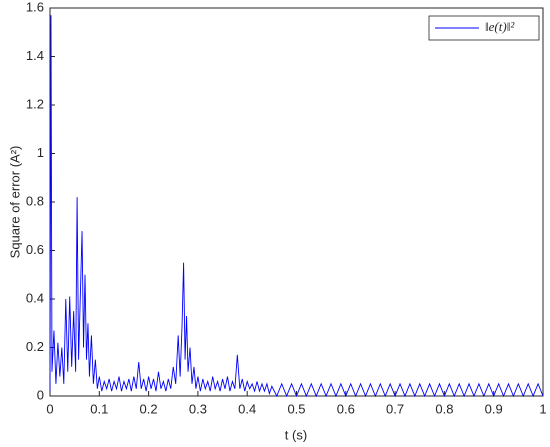 This screenshot has width=550, height=447. What do you see at coordinates (40, 152) in the screenshot?
I see `y-tick-label: 1` at bounding box center [40, 152].